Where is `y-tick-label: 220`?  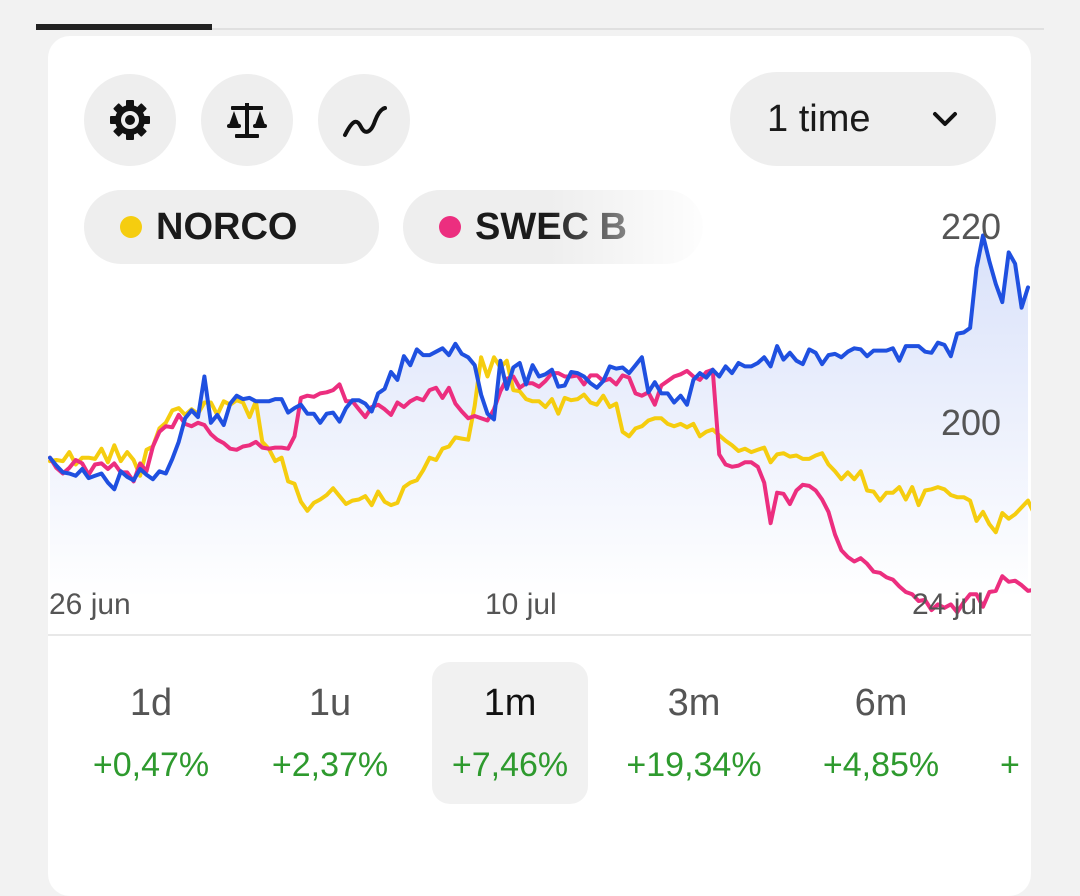
y-tick-label: 220 is located at coordinates (971, 226).